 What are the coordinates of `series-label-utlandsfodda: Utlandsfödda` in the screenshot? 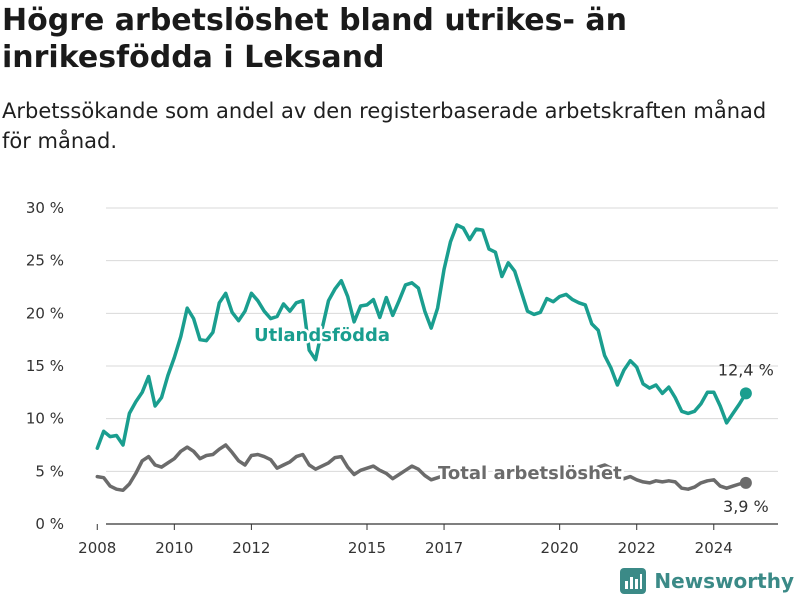 It's located at (322, 335).